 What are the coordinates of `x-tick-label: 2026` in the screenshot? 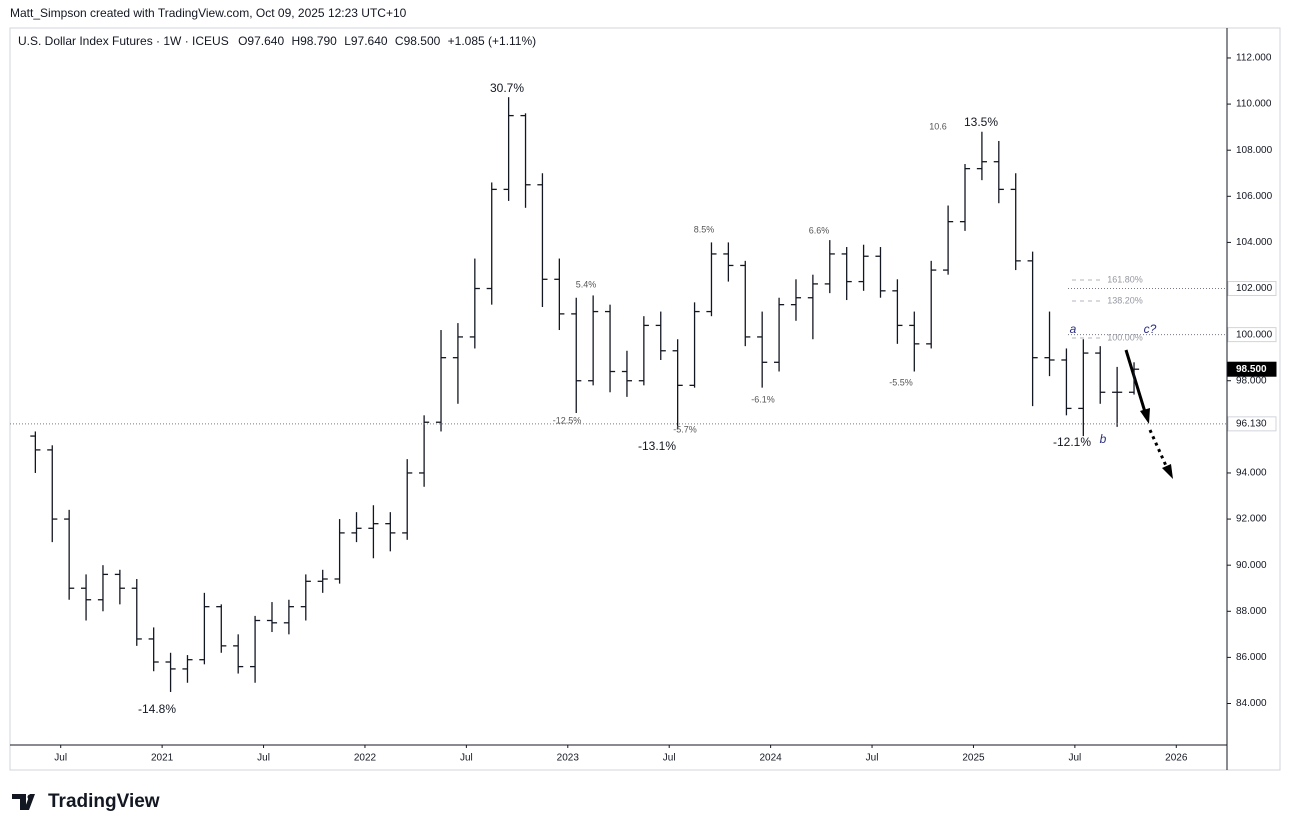 It's located at (1176, 758).